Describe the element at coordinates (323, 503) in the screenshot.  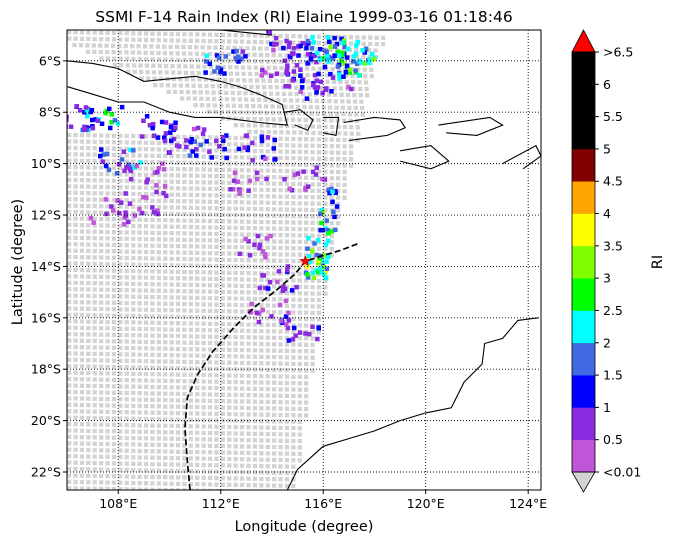
I see `x-tick-label: 116°E` at that location.